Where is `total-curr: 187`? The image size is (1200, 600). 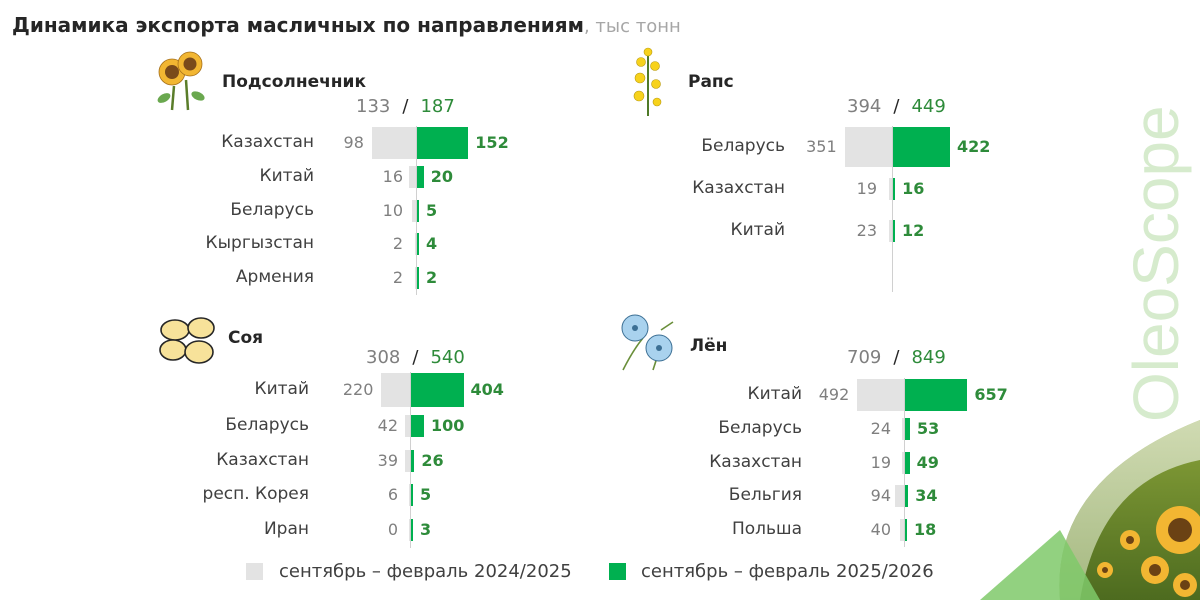 total-curr: 187 is located at coordinates (437, 106).